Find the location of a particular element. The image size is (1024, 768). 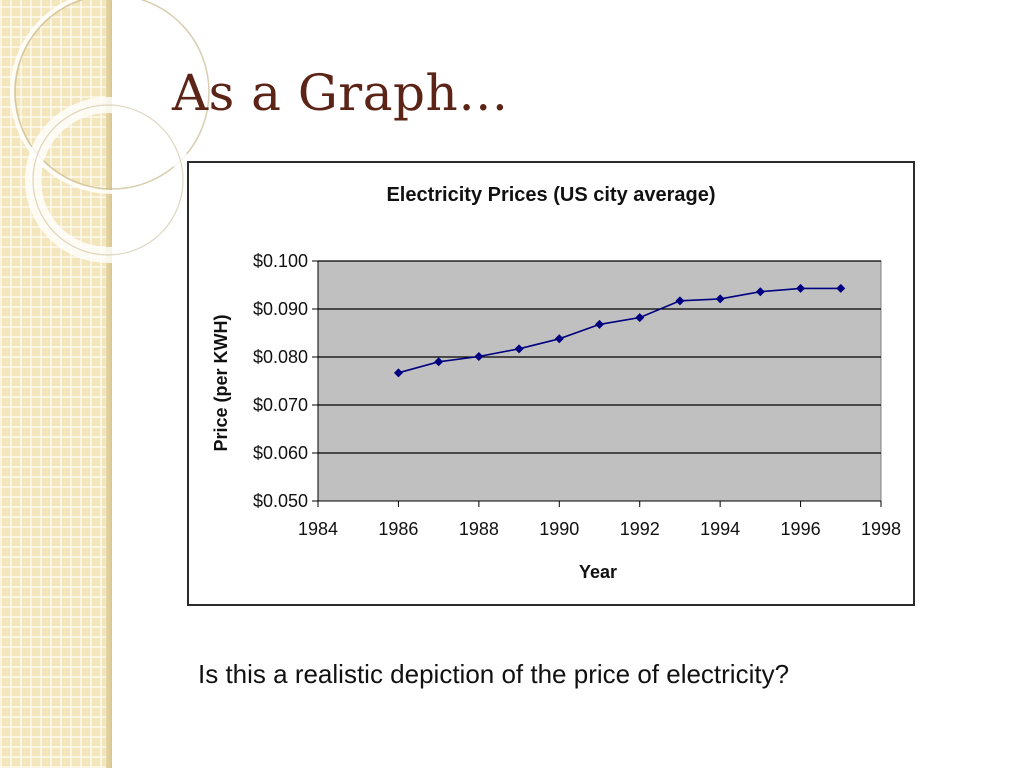

chart-title: Electricity Prices (US city average) is located at coordinates (550, 195).